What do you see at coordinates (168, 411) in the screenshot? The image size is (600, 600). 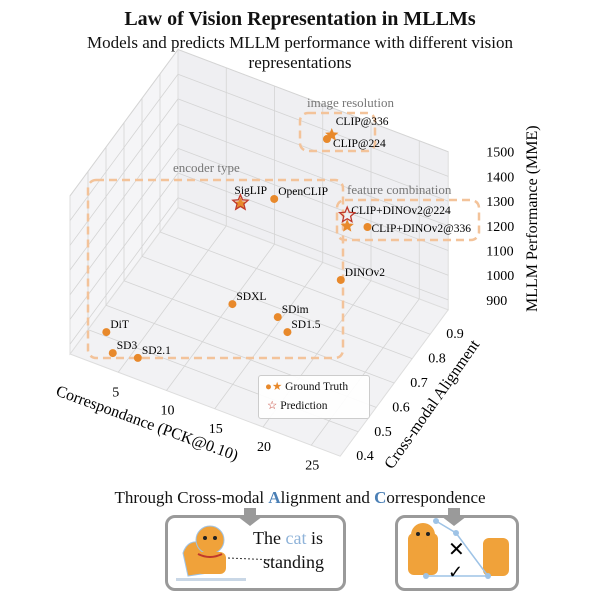 I see `x-tick-label: 10` at bounding box center [168, 411].